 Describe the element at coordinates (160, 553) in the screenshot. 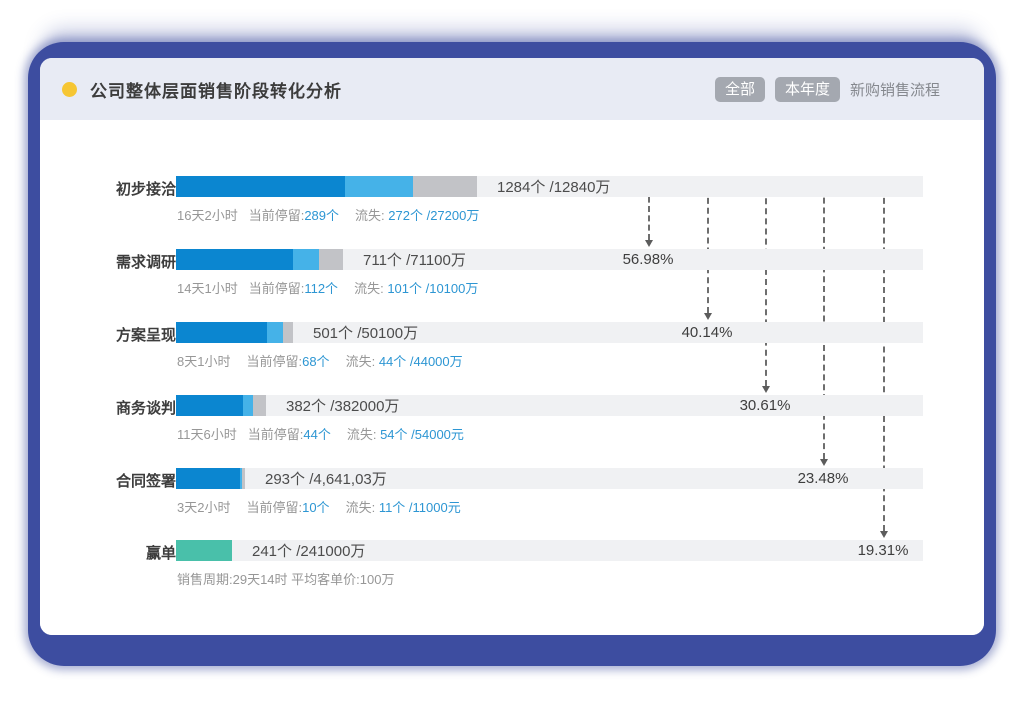

I see `stage-label: 赢单` at that location.